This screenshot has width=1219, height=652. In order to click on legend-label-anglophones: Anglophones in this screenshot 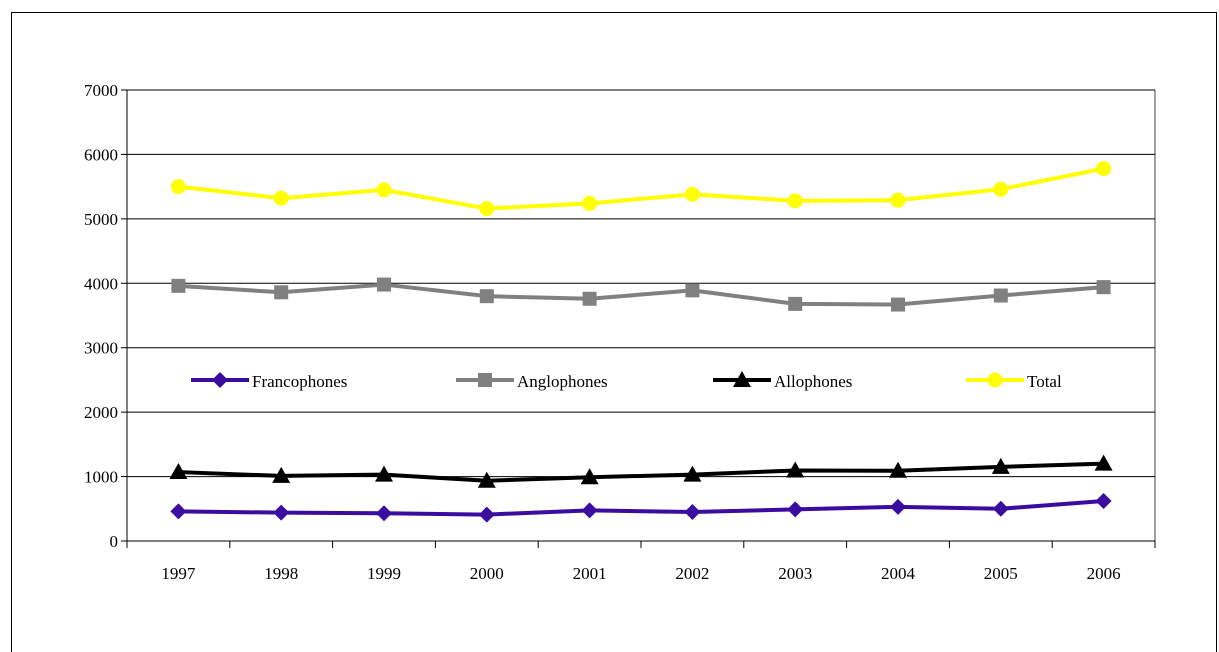, I will do `click(562, 381)`.